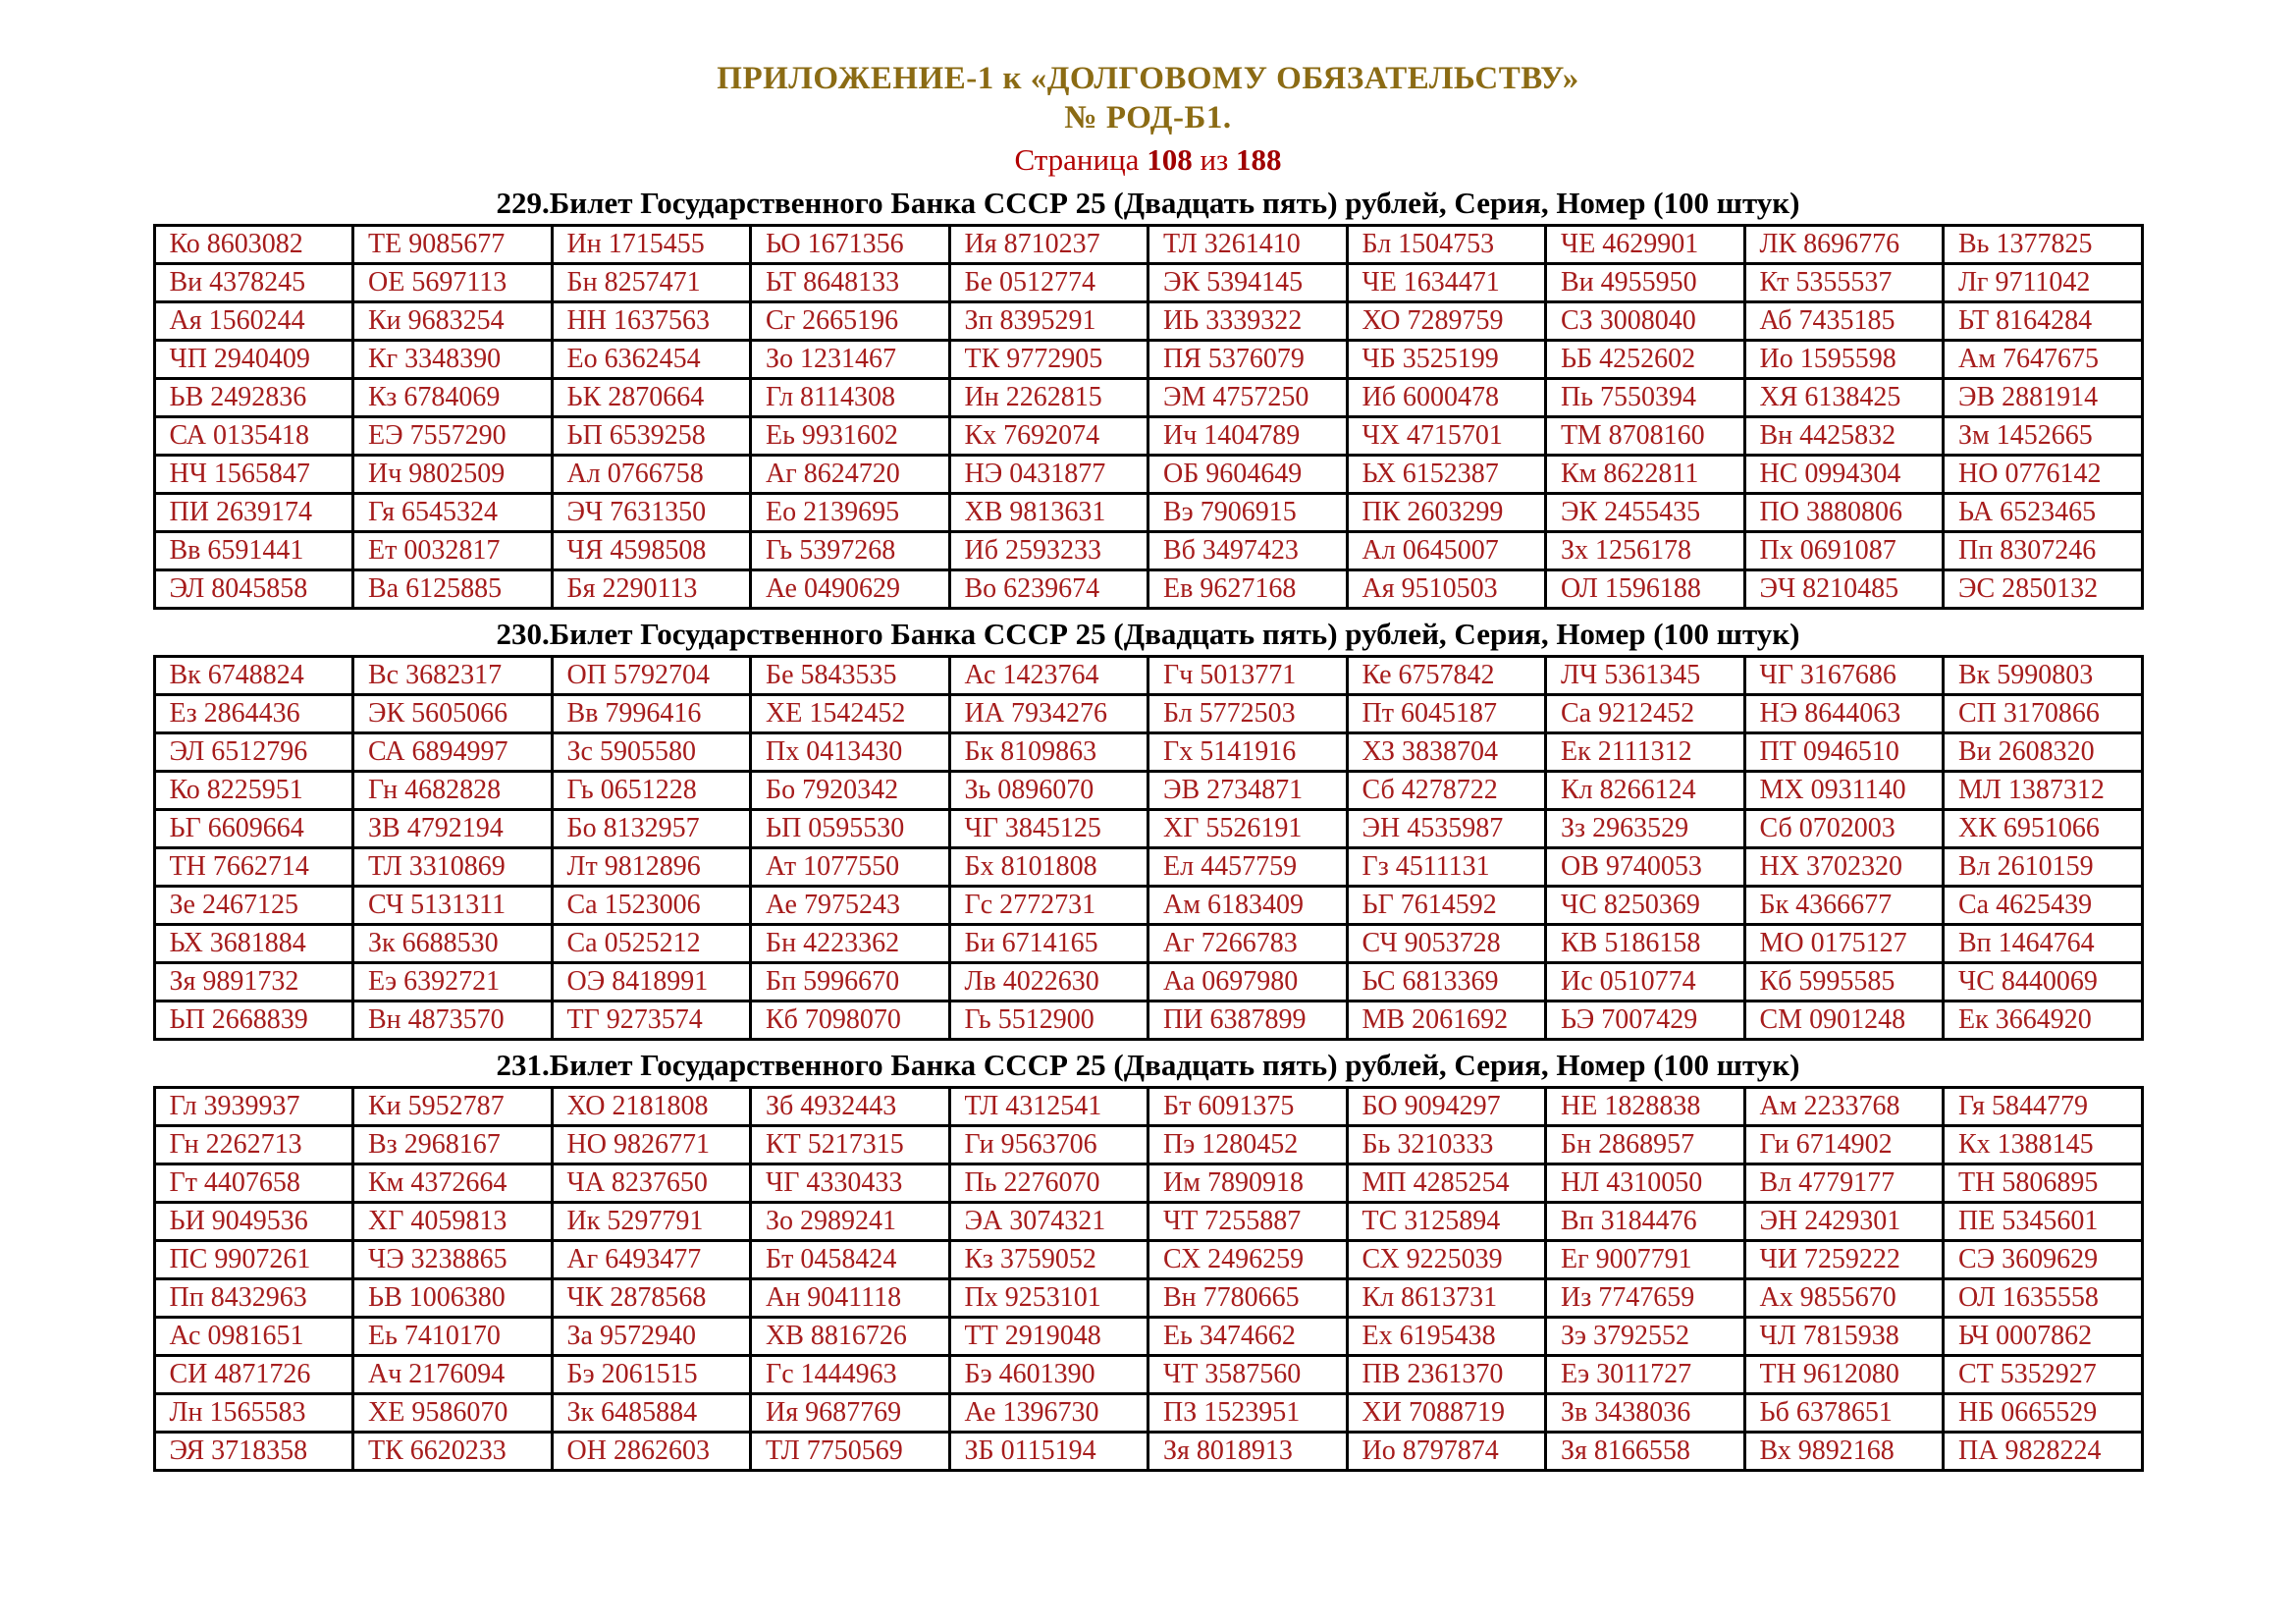  Describe the element at coordinates (1844, 1144) in the screenshot. I see `serial-cell: Ги 6714902` at that location.